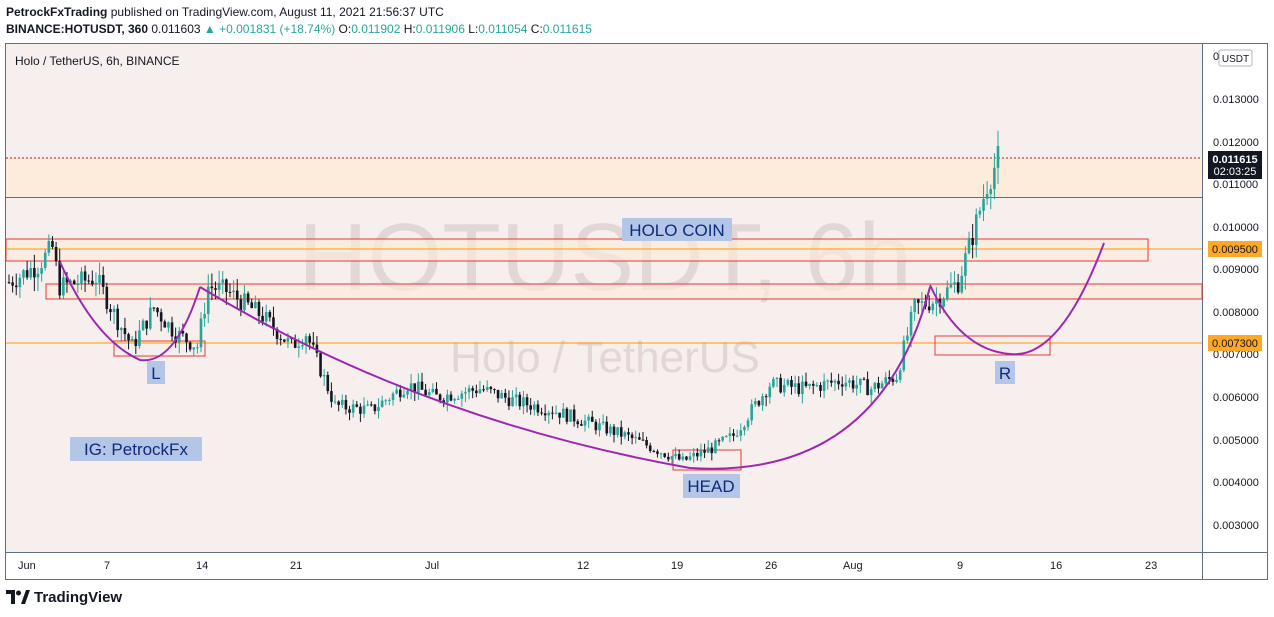  Describe the element at coordinates (1005, 373) in the screenshot. I see `right-shoulder-label: R` at that location.